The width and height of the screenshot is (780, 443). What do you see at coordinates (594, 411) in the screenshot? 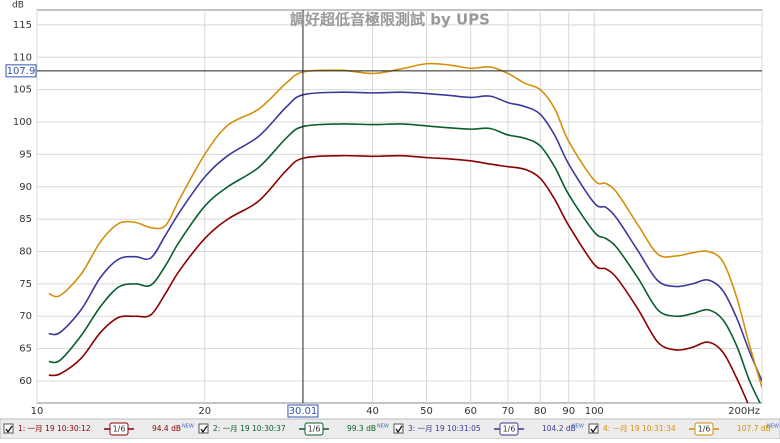
I see `x-tick-label: 100` at bounding box center [594, 411].